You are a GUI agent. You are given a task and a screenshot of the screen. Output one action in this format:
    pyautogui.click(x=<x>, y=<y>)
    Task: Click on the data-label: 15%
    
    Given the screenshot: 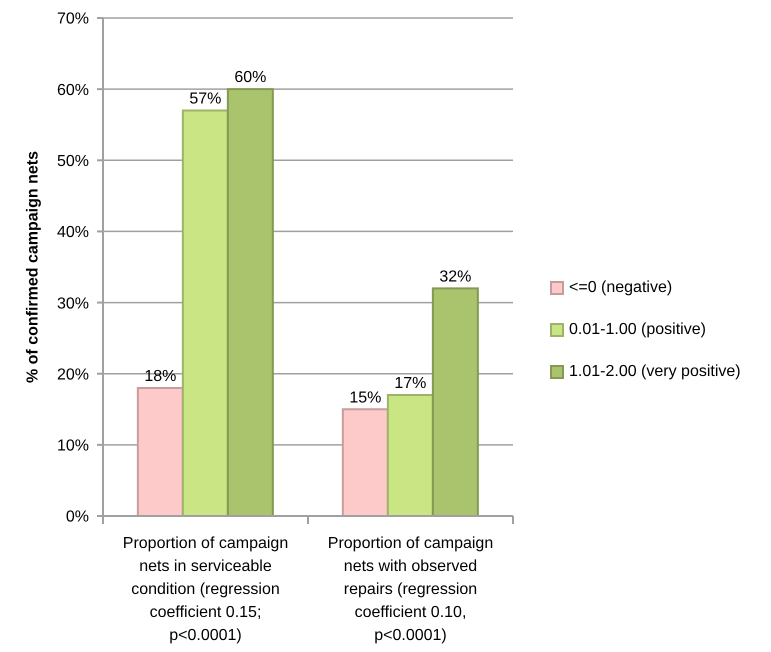 What is the action you would take?
    pyautogui.click(x=365, y=397)
    